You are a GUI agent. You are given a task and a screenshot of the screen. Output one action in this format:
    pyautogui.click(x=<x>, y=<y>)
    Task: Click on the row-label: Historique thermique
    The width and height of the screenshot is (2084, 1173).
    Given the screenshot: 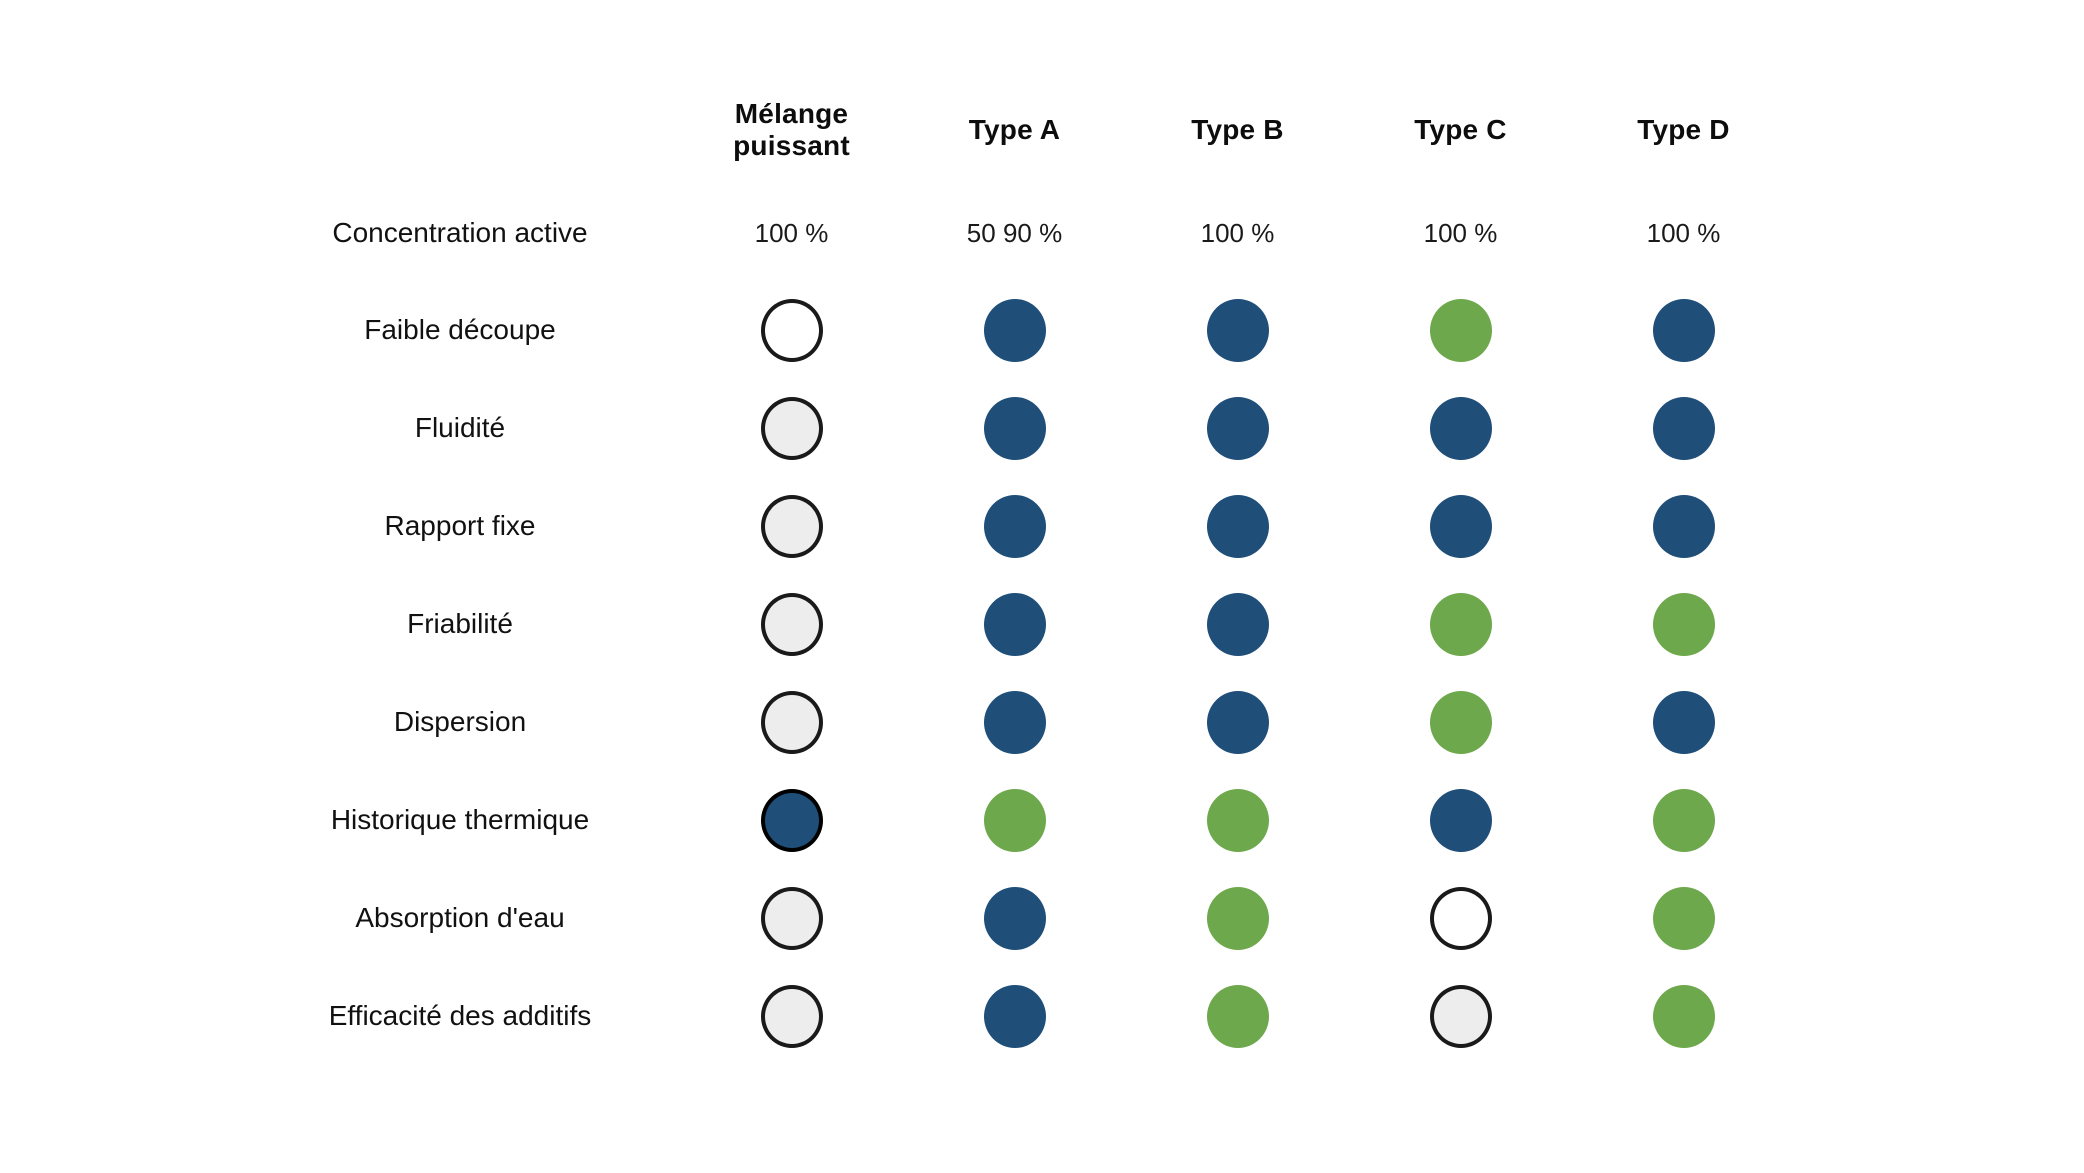 What is the action you would take?
    pyautogui.click(x=460, y=819)
    